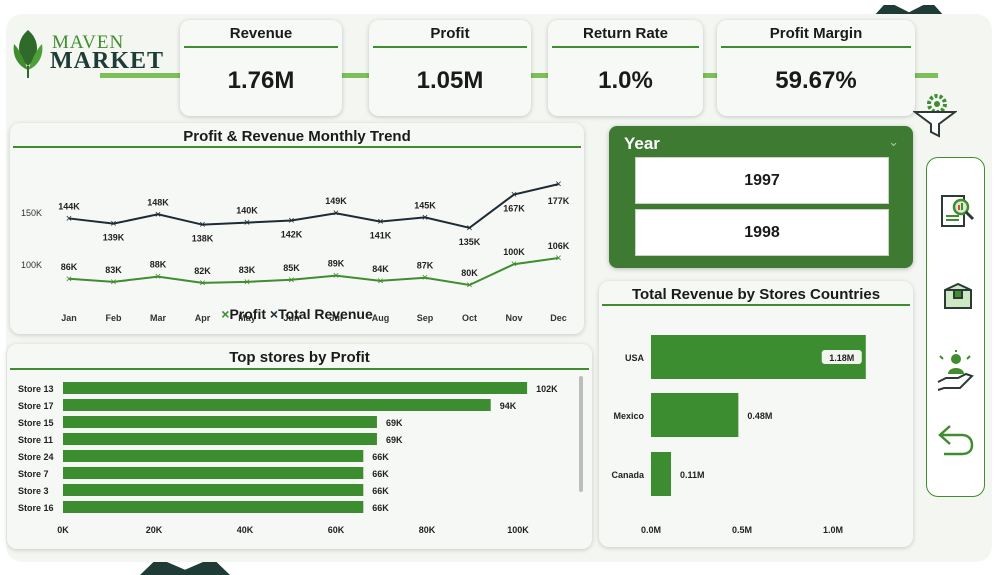 The image size is (1000, 575). I want to click on legend-marker-profit: ×, so click(225, 314).